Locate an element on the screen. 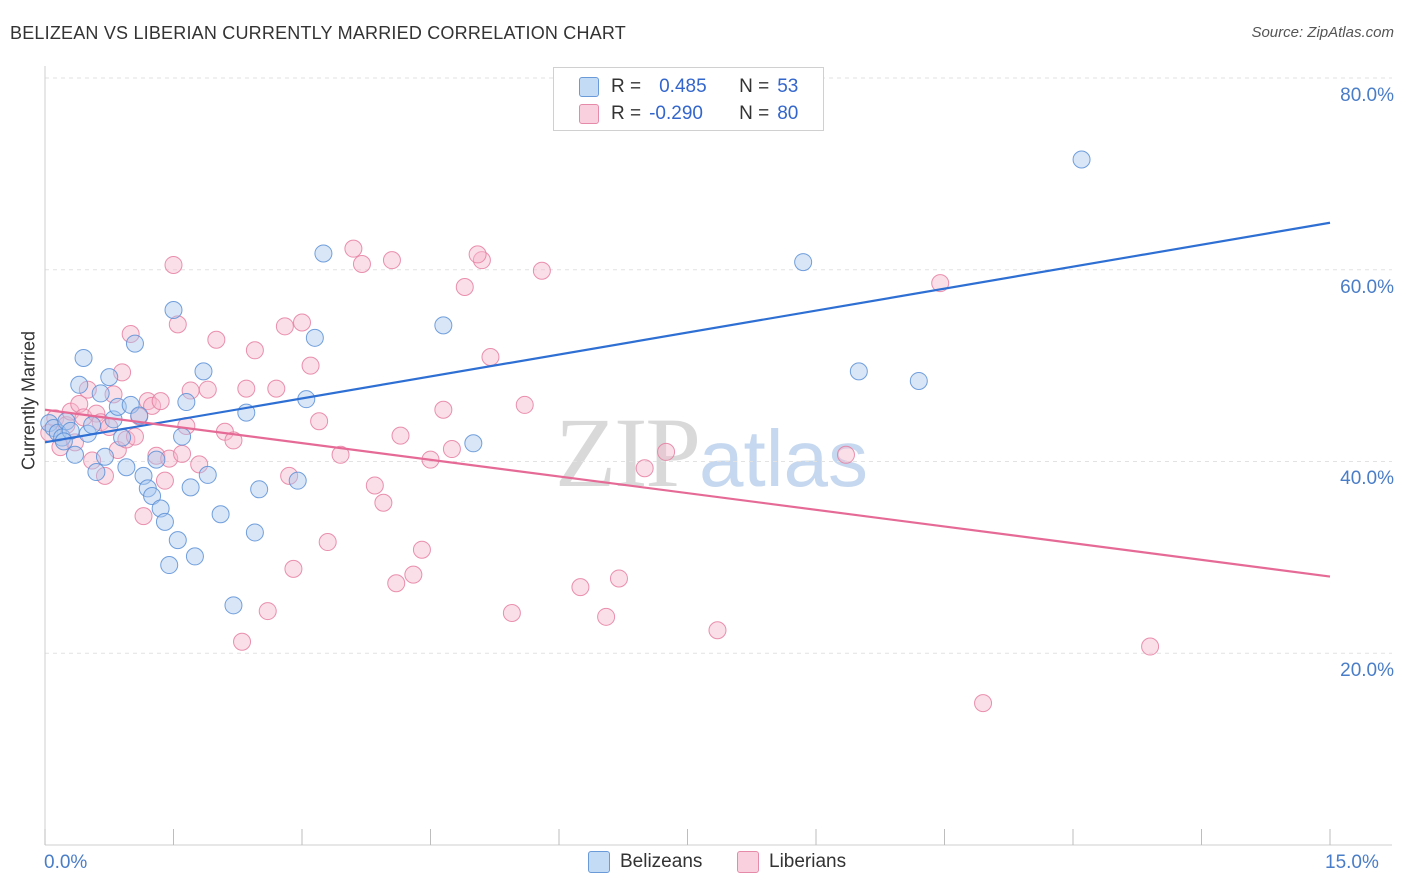 Image resolution: width=1406 pixels, height=892 pixels. belizeans-swatch is located at coordinates (589, 87).